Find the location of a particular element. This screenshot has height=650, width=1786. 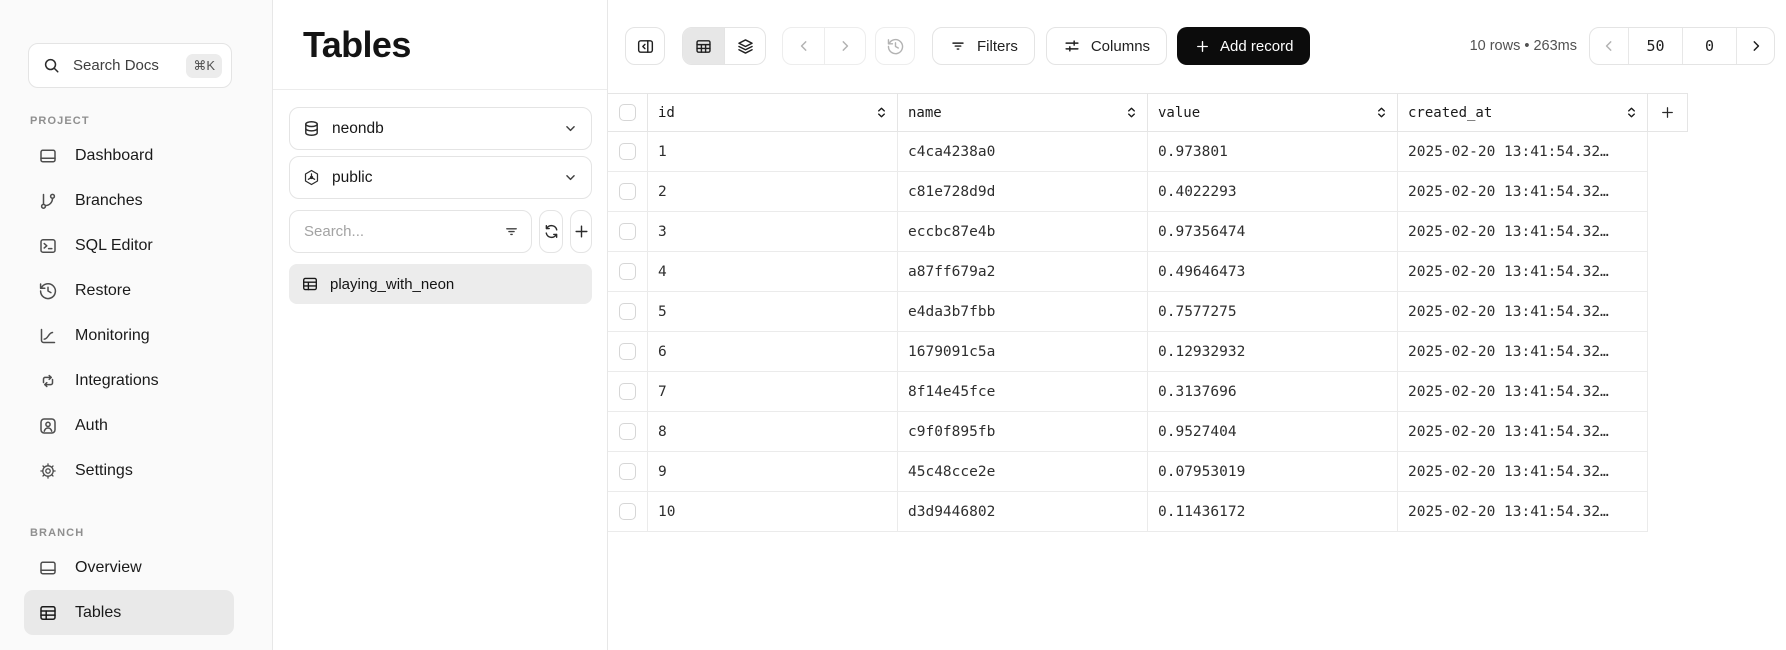

refresh-tables-button is located at coordinates (551, 231).